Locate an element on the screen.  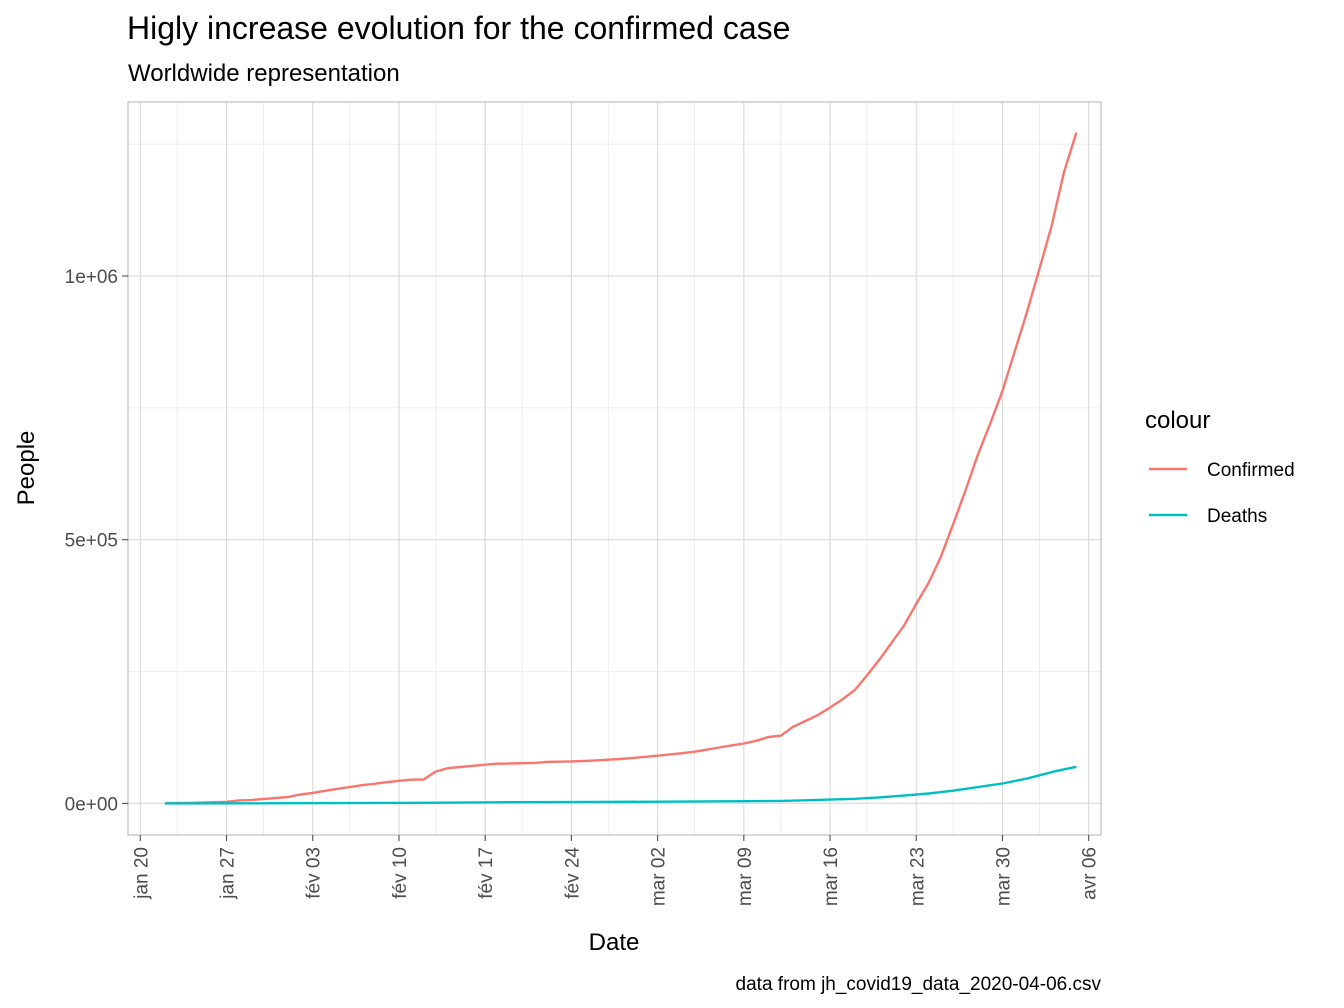
x-tick-label: mar 23 is located at coordinates (917, 876).